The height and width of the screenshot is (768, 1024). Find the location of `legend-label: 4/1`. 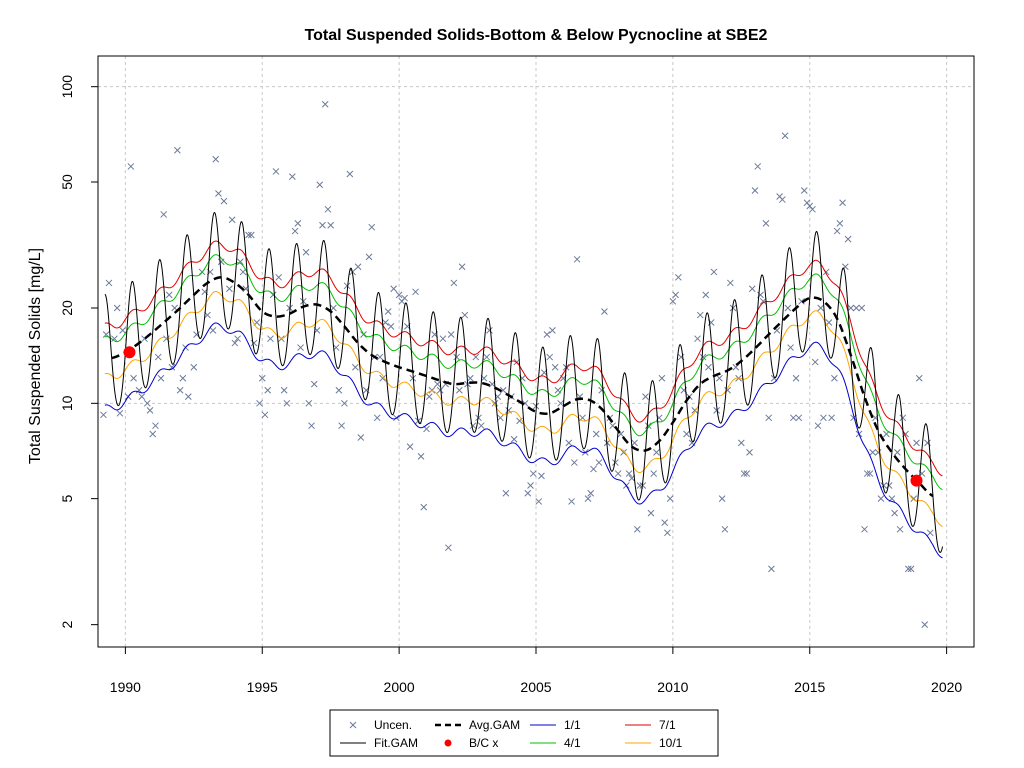

legend-label: 4/1 is located at coordinates (572, 743).